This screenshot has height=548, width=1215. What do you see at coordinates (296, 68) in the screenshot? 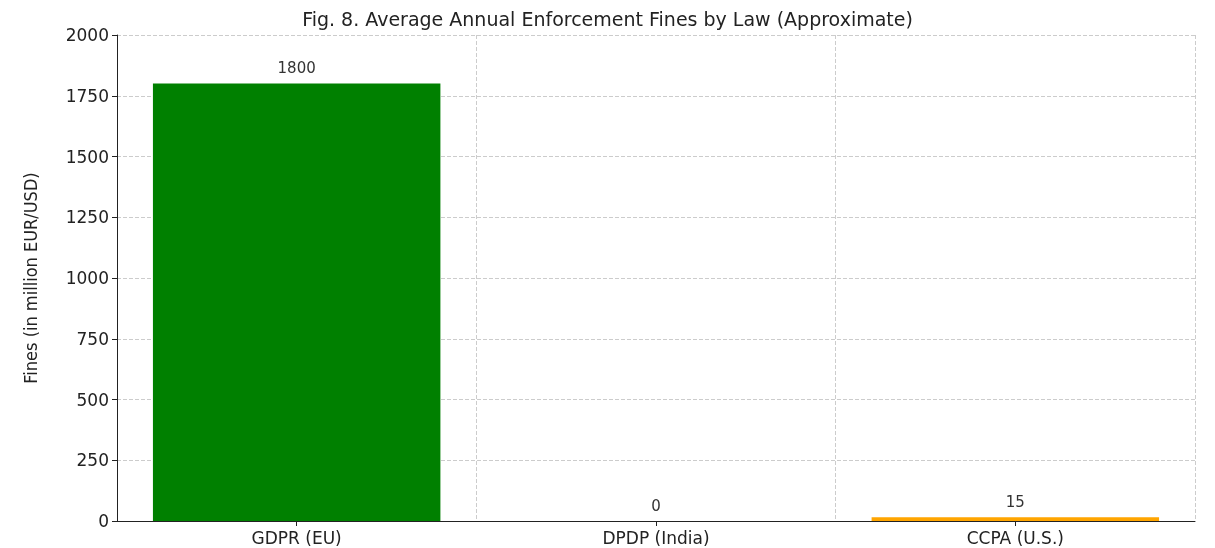
I see `data-label: 1800` at bounding box center [296, 68].